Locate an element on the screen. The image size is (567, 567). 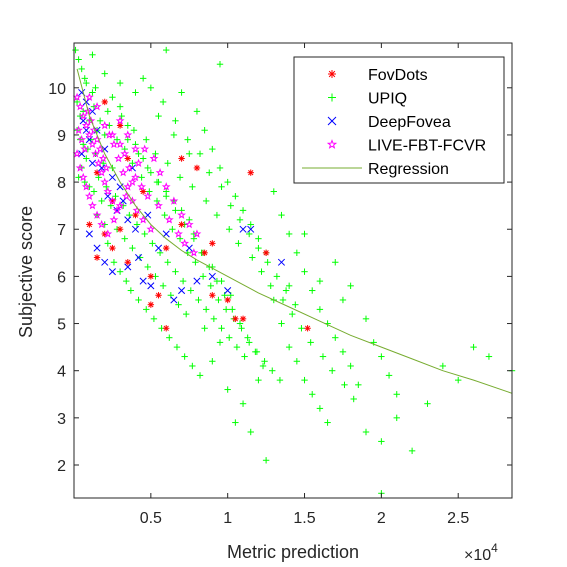
legend-item-upiq: UPIQ is located at coordinates (367, 99).